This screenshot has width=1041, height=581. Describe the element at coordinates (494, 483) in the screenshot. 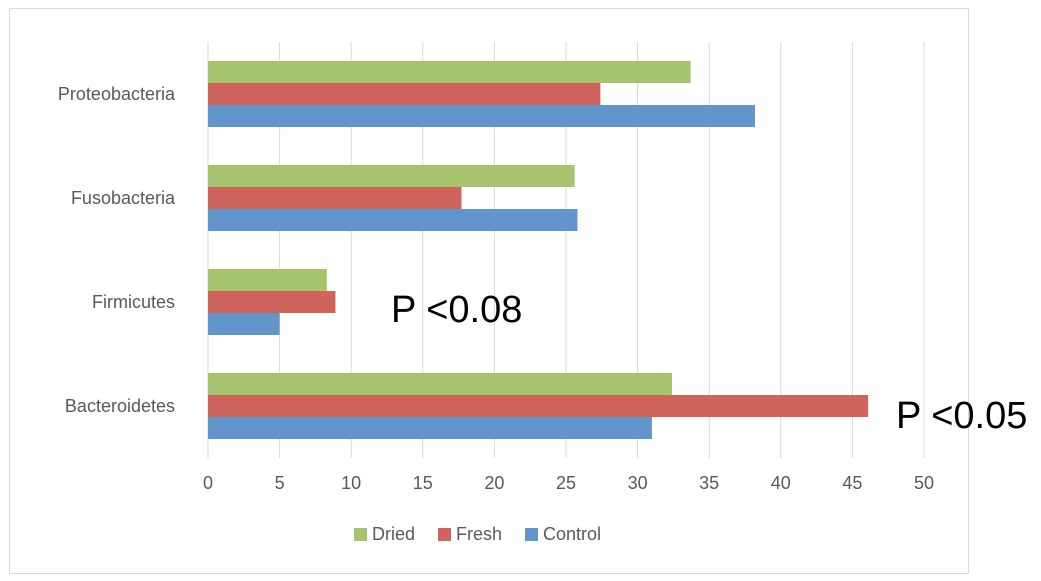

I see `x-tick-label: 20` at that location.